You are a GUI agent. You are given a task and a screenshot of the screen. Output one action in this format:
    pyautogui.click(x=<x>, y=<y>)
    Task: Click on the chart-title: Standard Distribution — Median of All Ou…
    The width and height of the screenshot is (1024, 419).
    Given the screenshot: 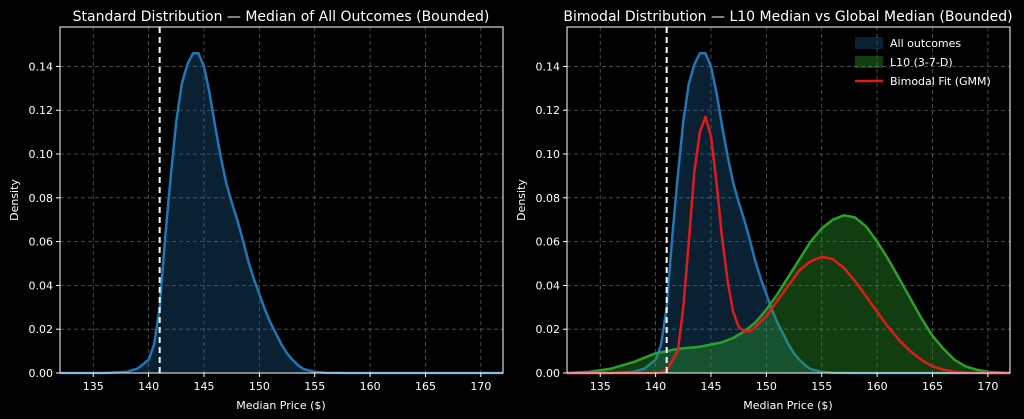 What is the action you would take?
    pyautogui.click(x=281, y=17)
    